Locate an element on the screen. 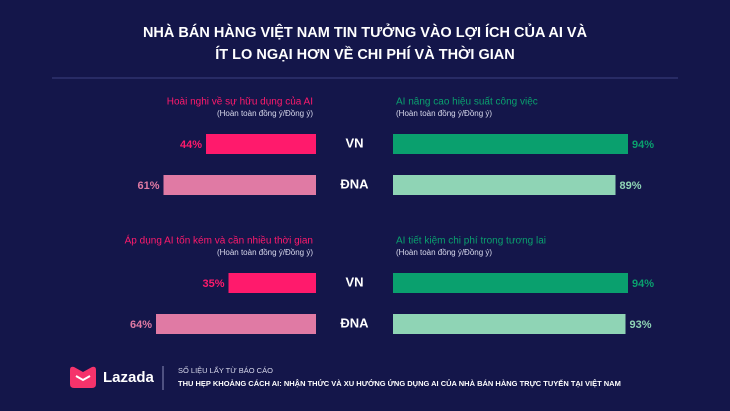 This screenshot has height=411, width=730. source-label: SỐ LIỆU LẤY TỪ BÁO CÁO is located at coordinates (225, 370).